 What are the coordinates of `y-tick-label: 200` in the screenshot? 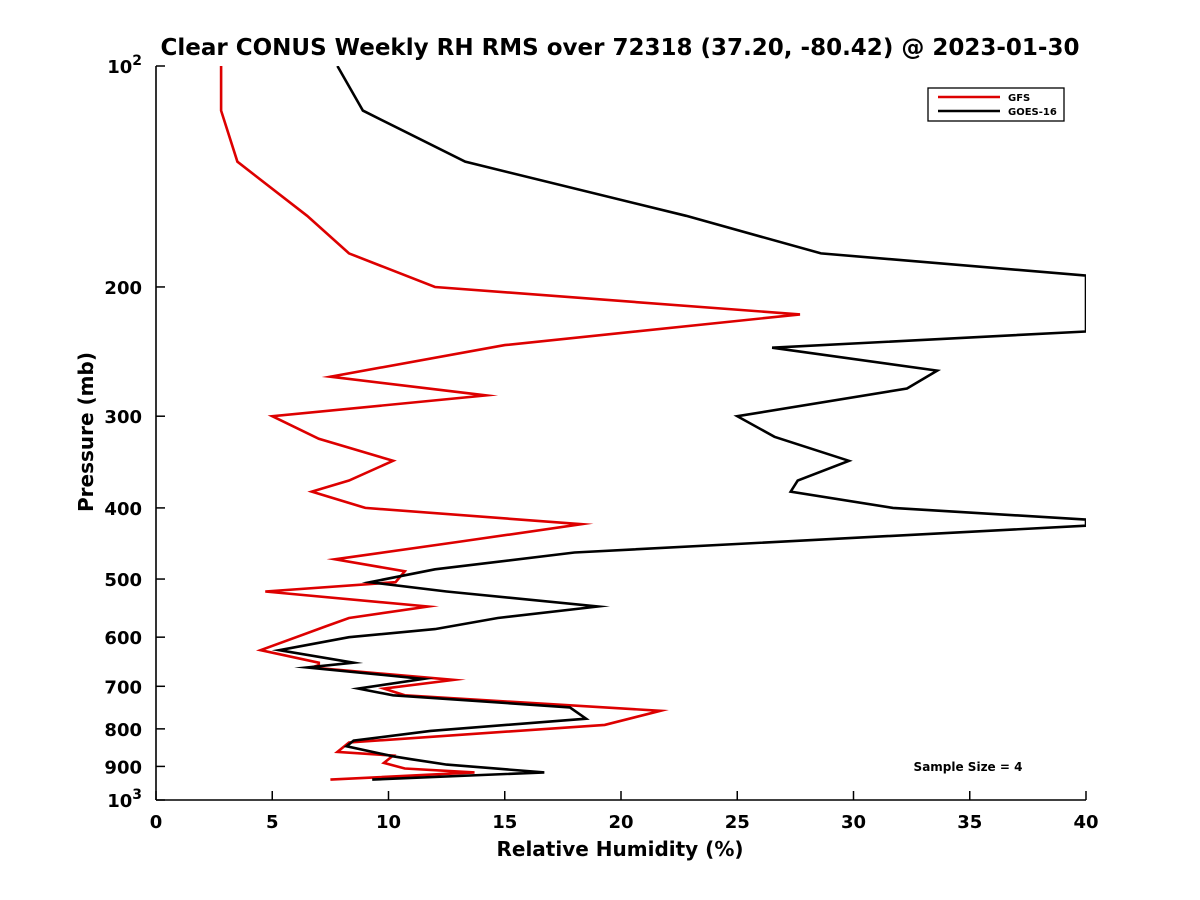 It's located at (123, 288).